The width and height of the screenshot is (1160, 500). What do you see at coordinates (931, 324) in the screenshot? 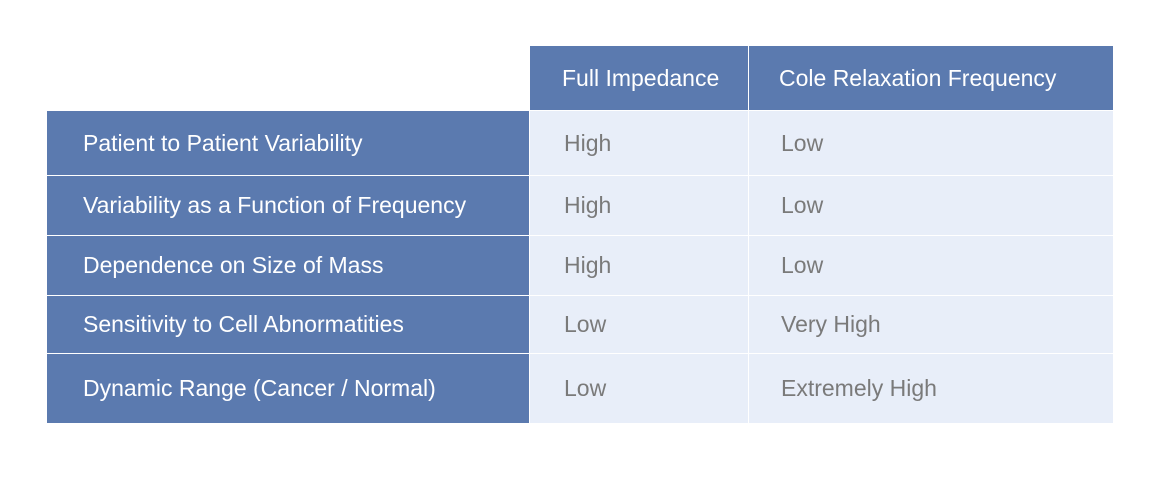
I see `cell-cole-relaxation-frequency: Very High` at bounding box center [931, 324].